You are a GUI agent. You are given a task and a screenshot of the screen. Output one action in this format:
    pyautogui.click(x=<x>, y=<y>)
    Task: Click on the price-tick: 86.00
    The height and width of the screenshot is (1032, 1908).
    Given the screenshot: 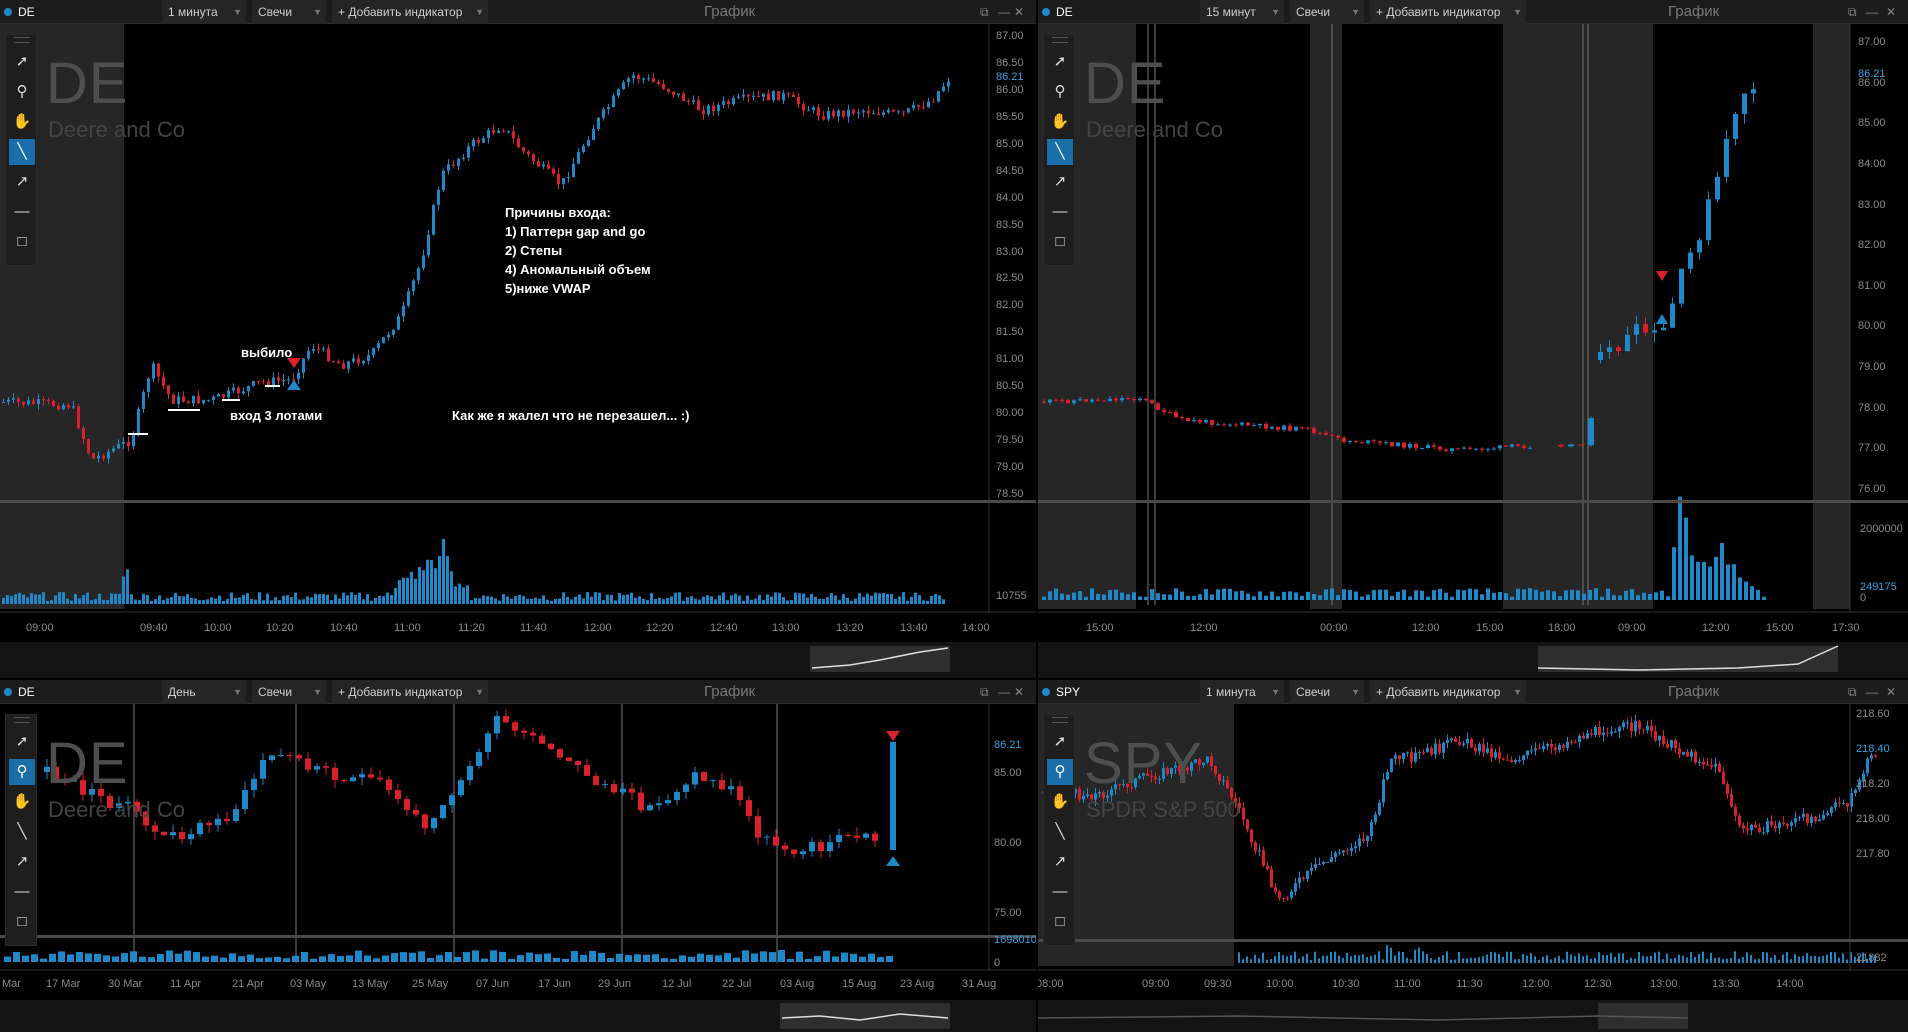 What is the action you would take?
    pyautogui.click(x=1872, y=82)
    